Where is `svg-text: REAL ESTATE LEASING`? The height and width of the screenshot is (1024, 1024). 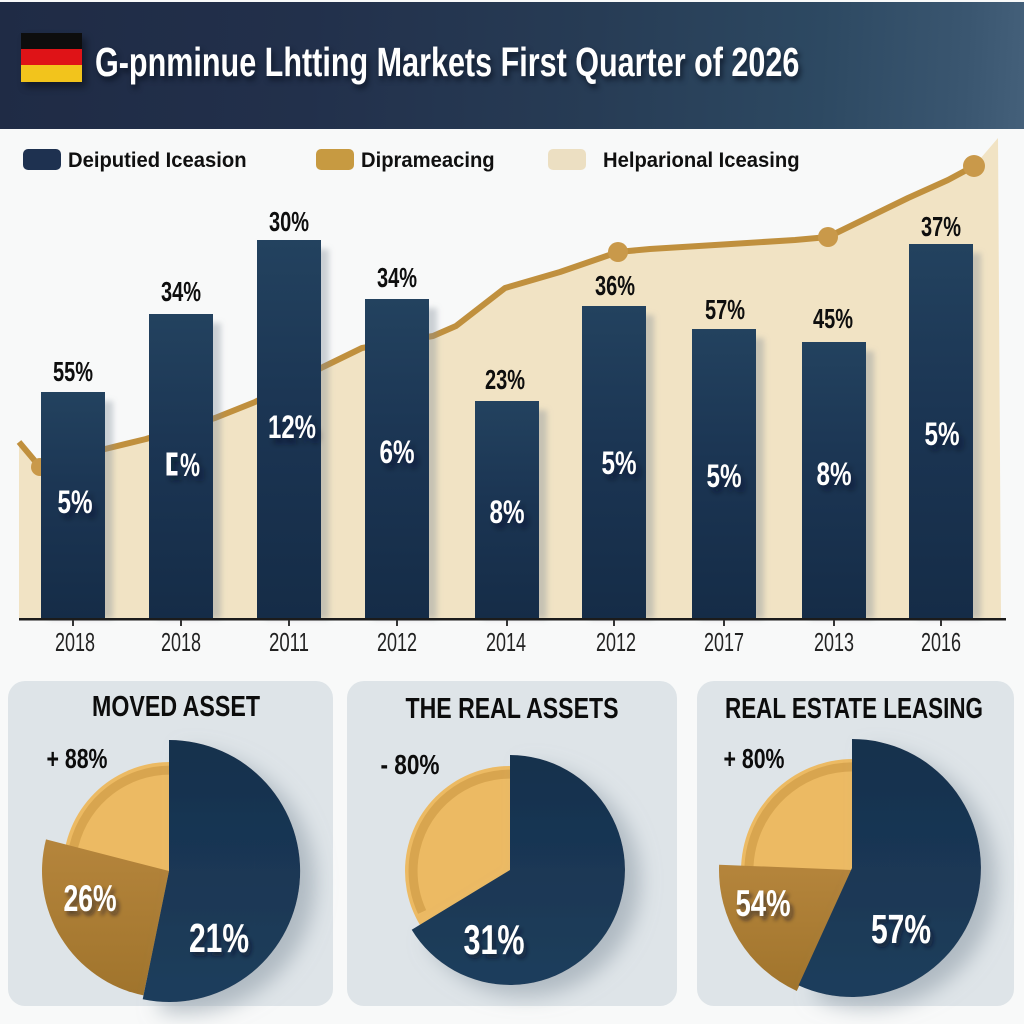
svg-text: REAL ESTATE LEASING is located at coordinates (854, 709).